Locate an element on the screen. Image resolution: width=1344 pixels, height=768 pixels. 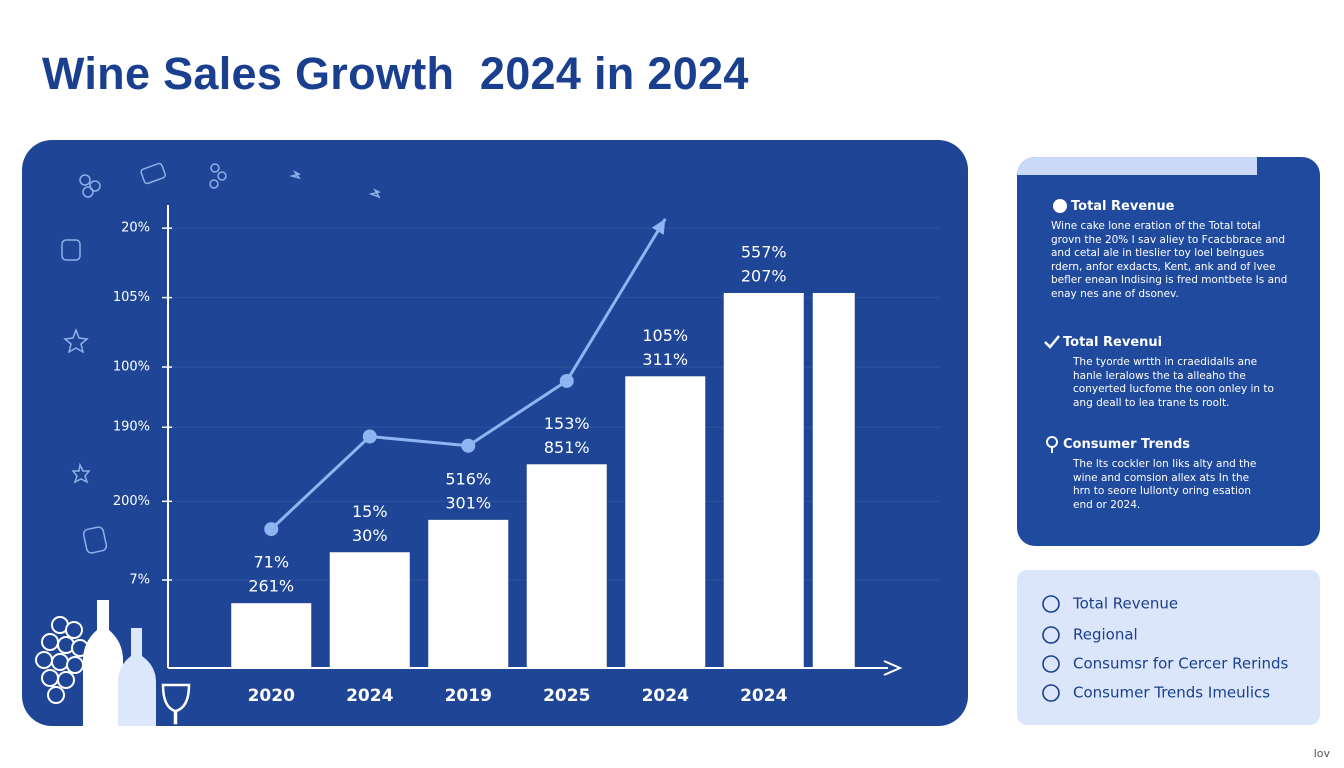
bar-label: 30% is located at coordinates (370, 535).